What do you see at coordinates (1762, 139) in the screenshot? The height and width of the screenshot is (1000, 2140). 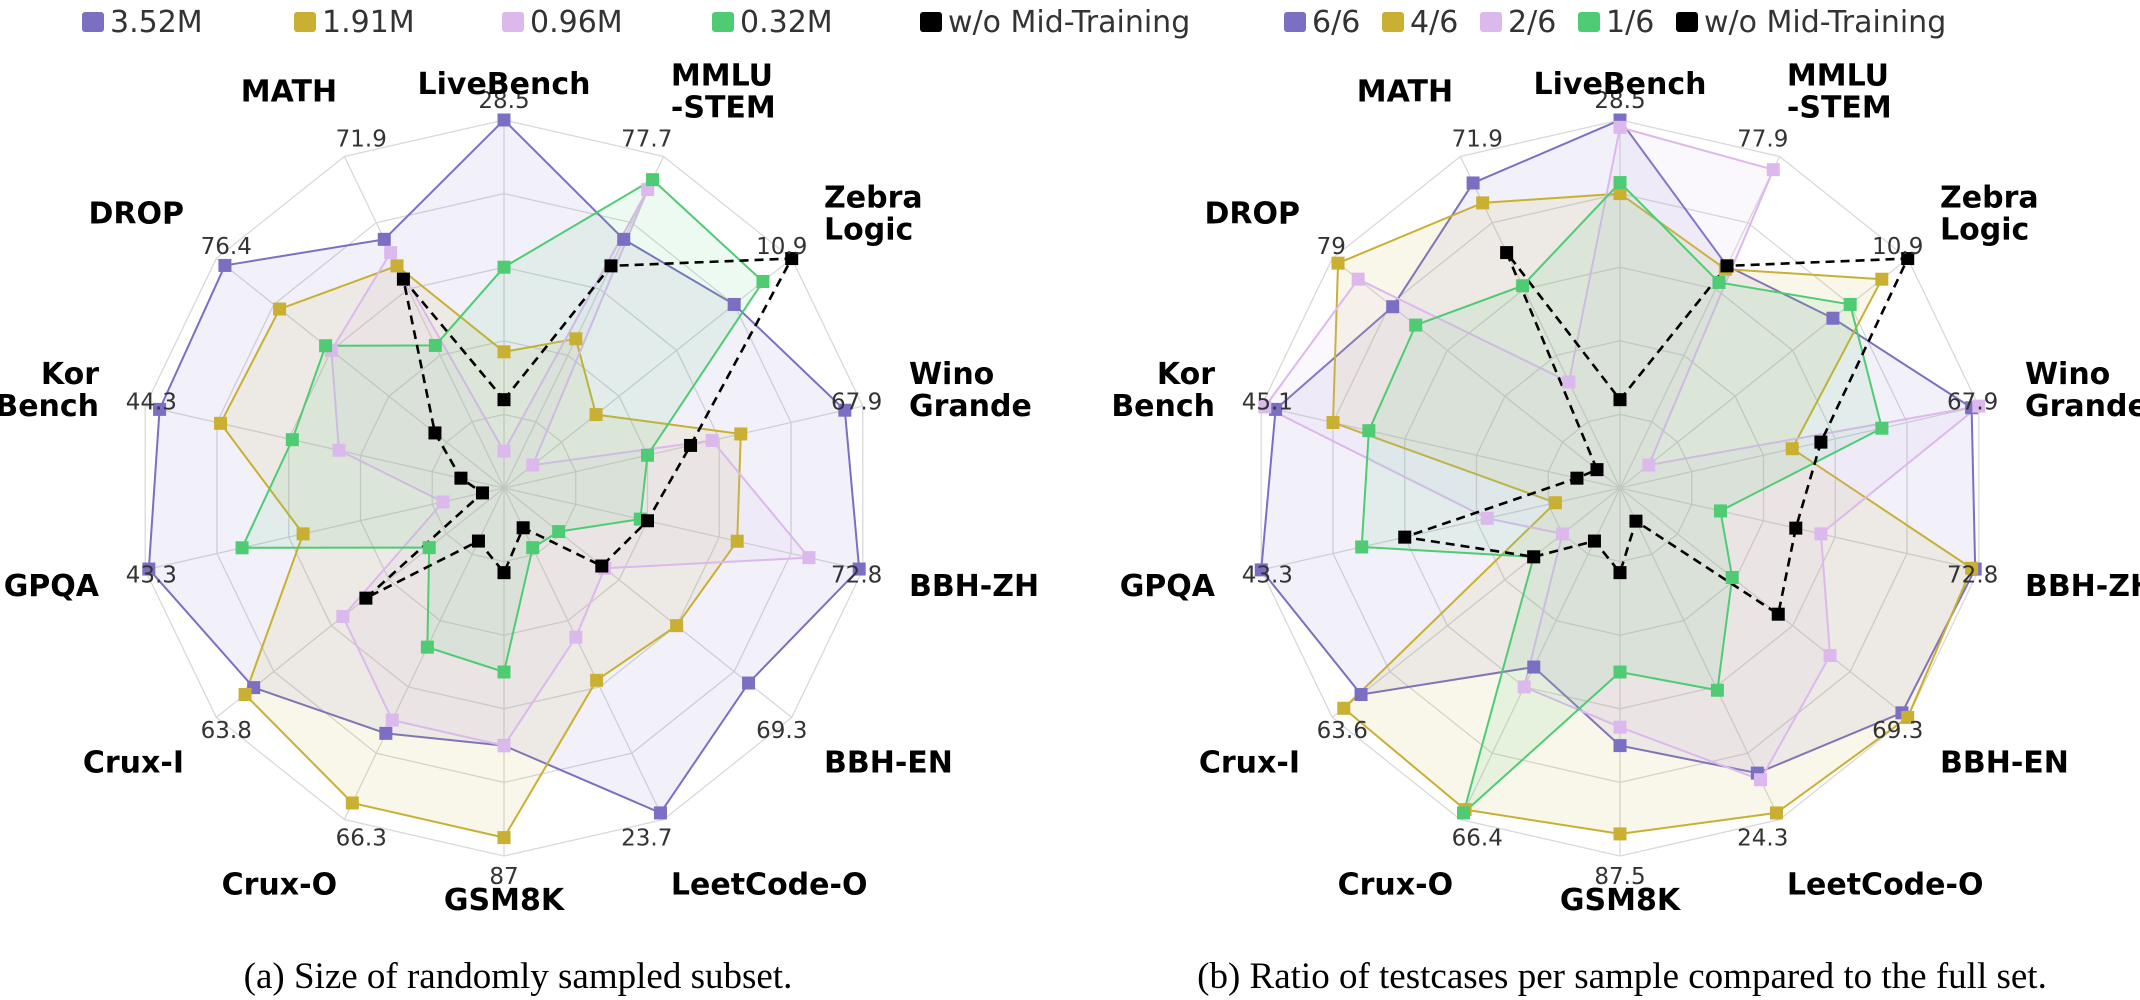 I see `axis-max-value: 77.9` at bounding box center [1762, 139].